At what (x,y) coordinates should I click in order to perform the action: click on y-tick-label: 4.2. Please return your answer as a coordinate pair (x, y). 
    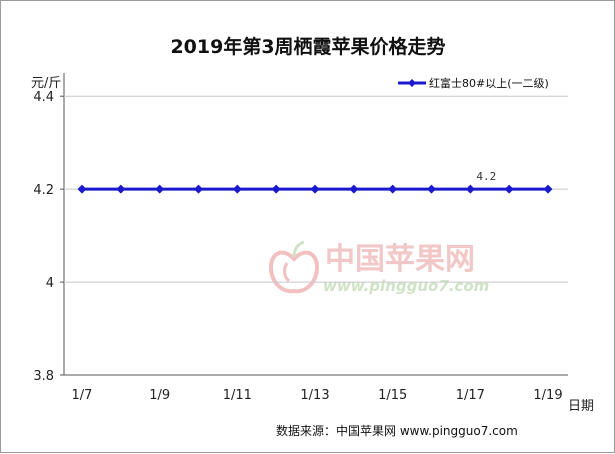
    Looking at the image, I should click on (43, 190).